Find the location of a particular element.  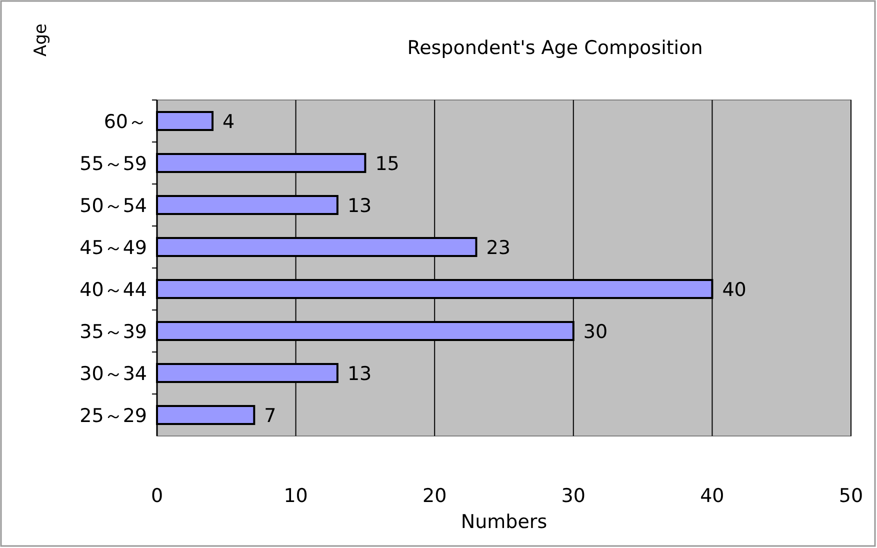

data-label: 23 is located at coordinates (498, 248).